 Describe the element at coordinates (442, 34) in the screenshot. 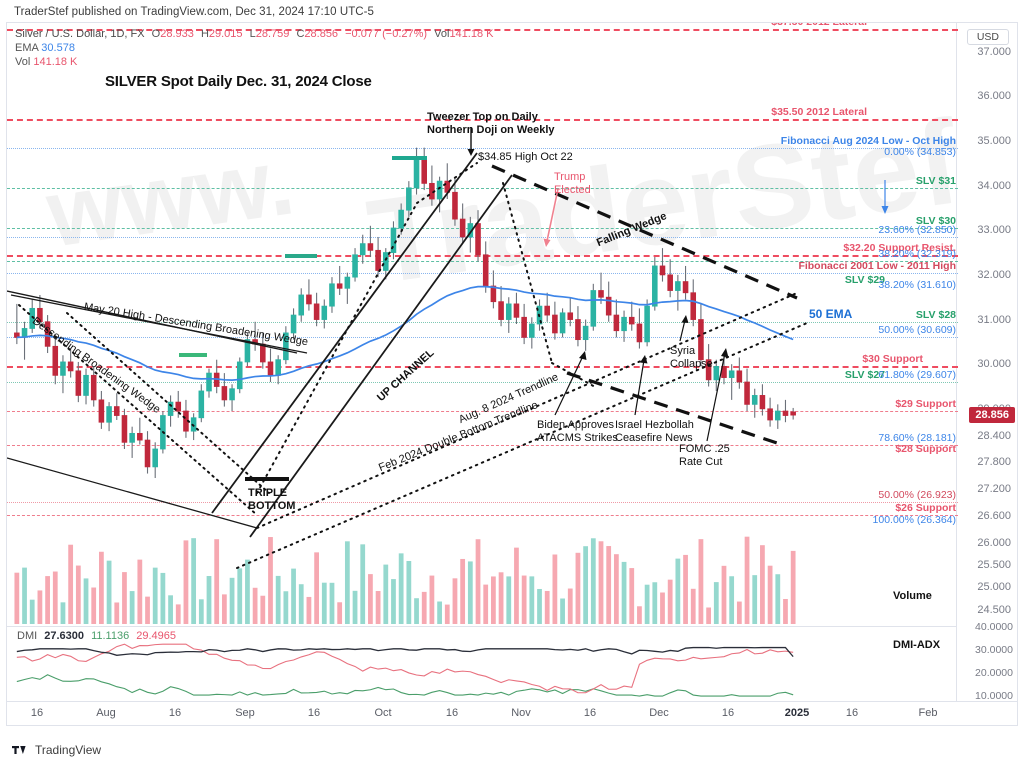

I see `legend-vol-label: Vol` at that location.